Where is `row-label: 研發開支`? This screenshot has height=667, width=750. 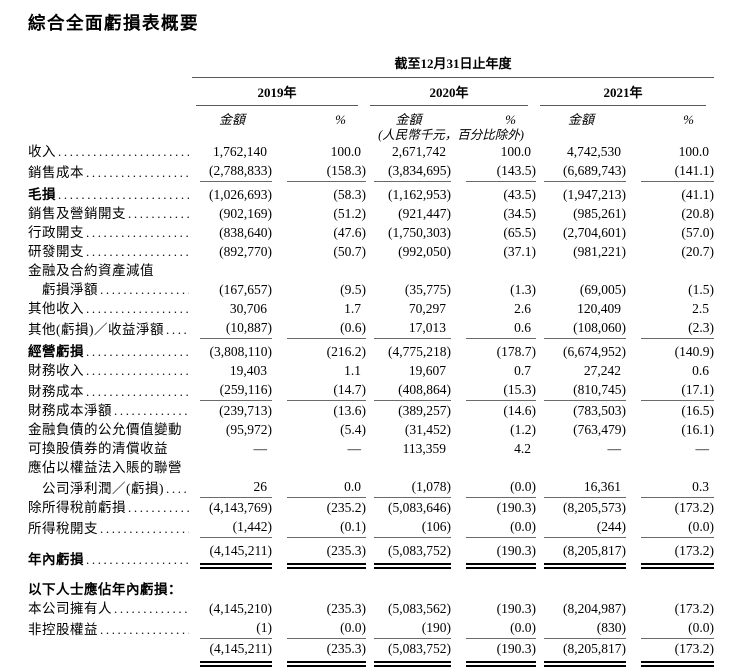
row-label: 研發開支 is located at coordinates (56, 251).